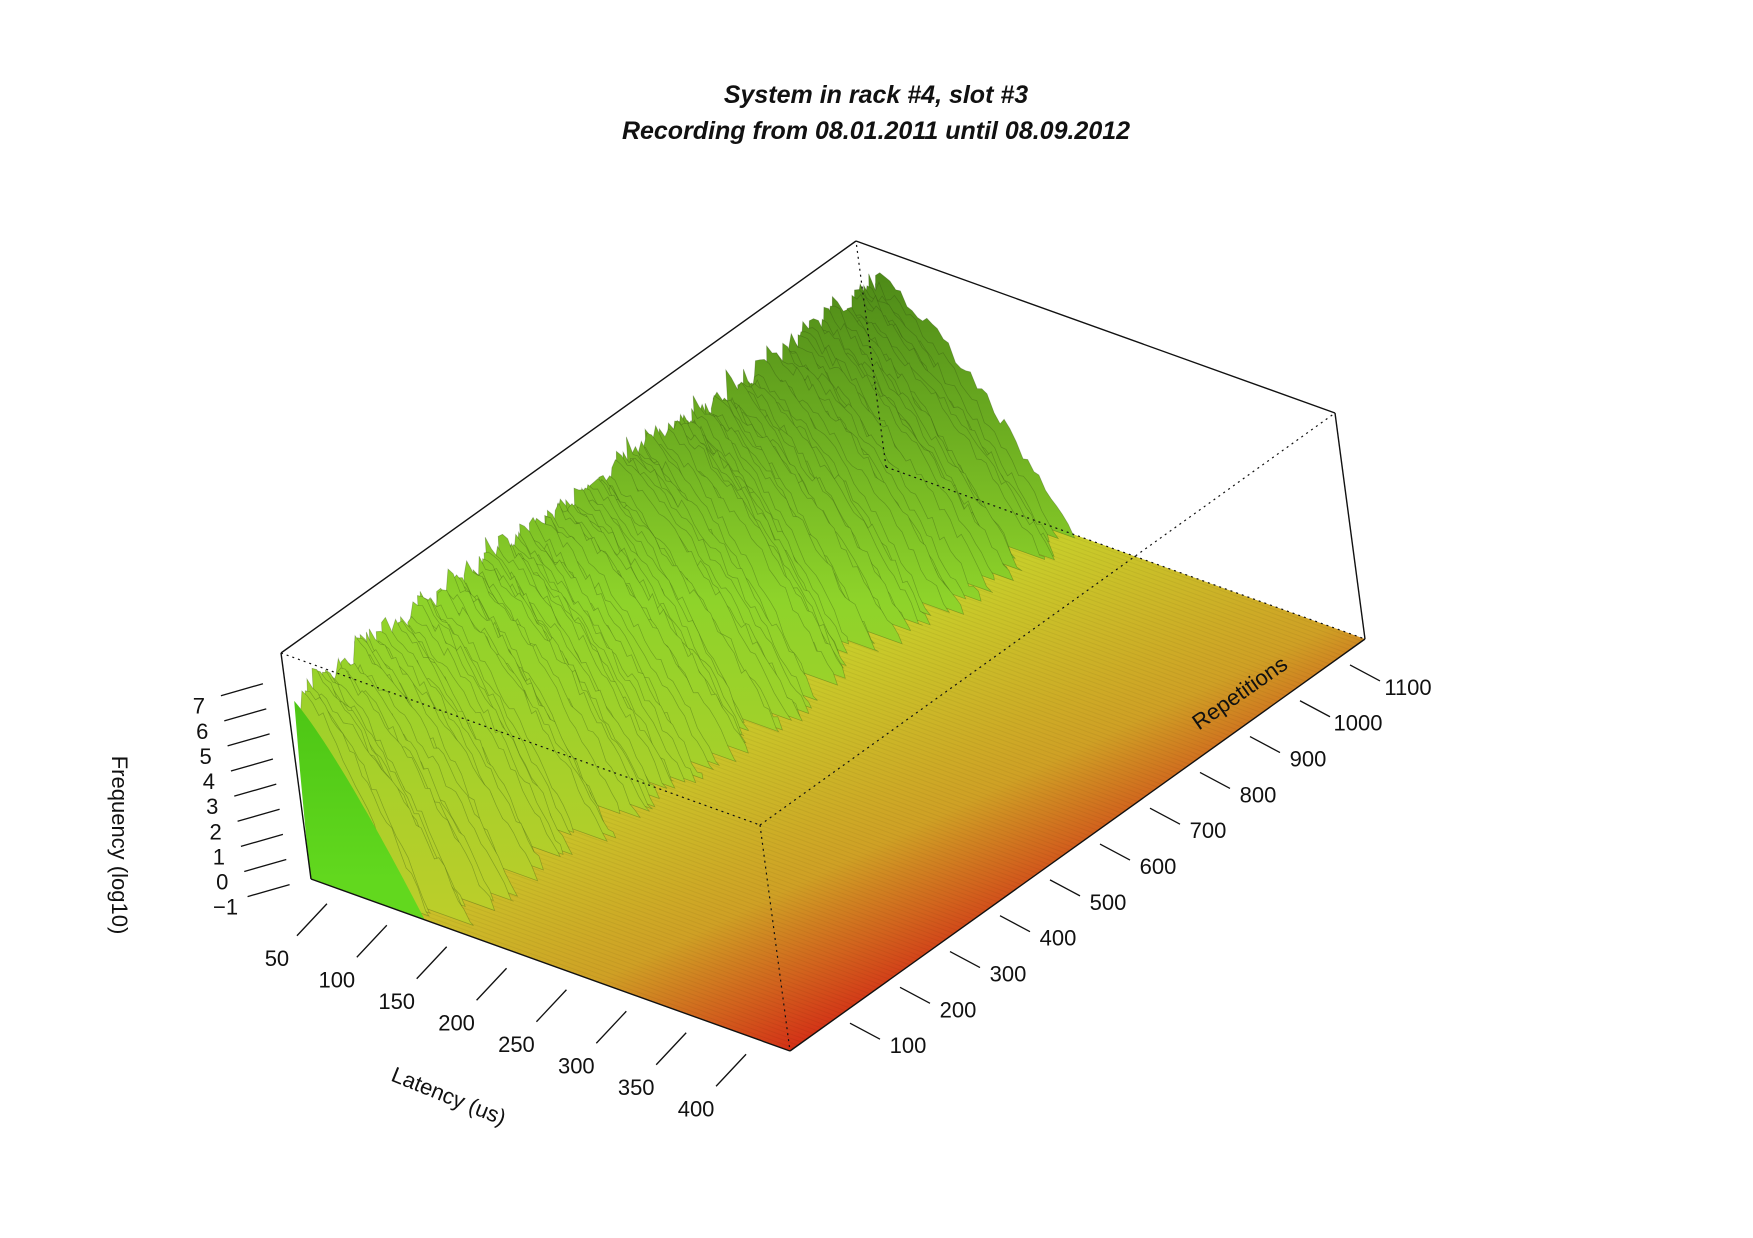 This screenshot has height=1238, width=1753. Describe the element at coordinates (1308, 759) in the screenshot. I see `y-tick-label: 900` at that location.